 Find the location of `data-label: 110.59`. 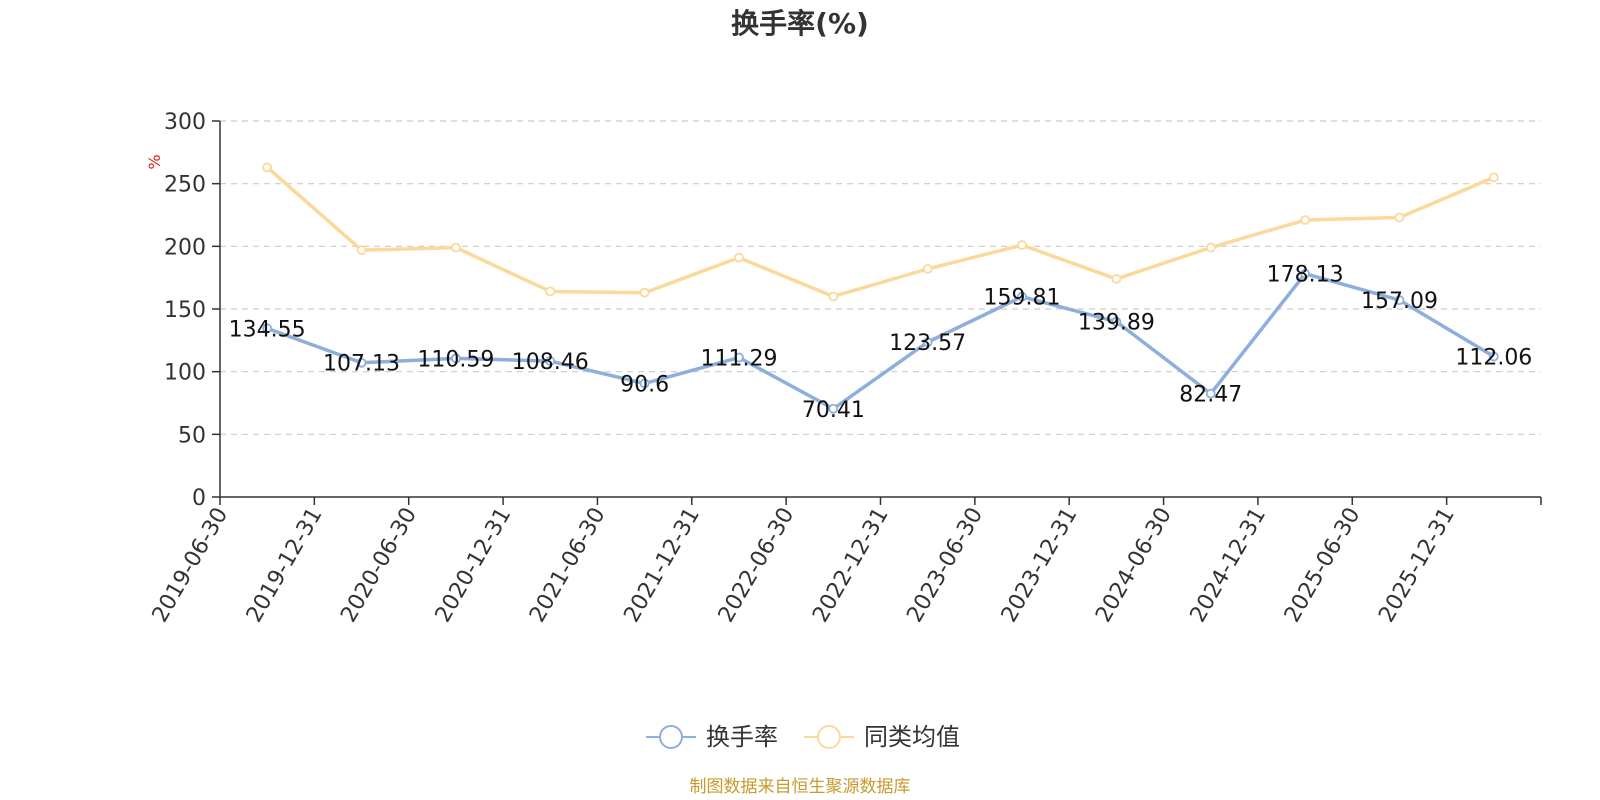

data-label: 110.59 is located at coordinates (455, 359).